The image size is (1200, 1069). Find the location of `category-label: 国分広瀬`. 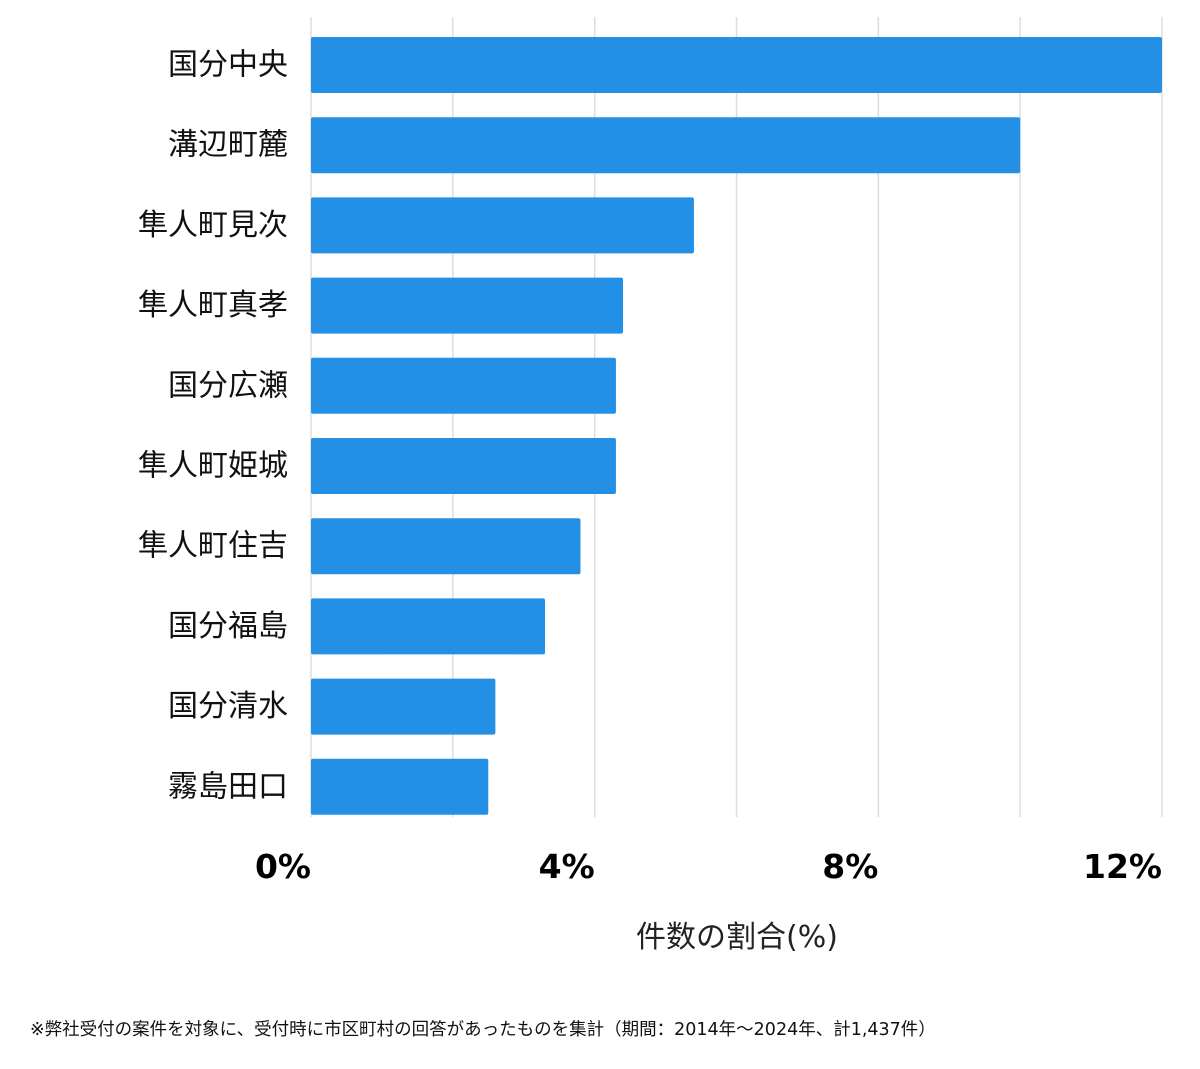

category-label: 国分広瀬 is located at coordinates (228, 385).